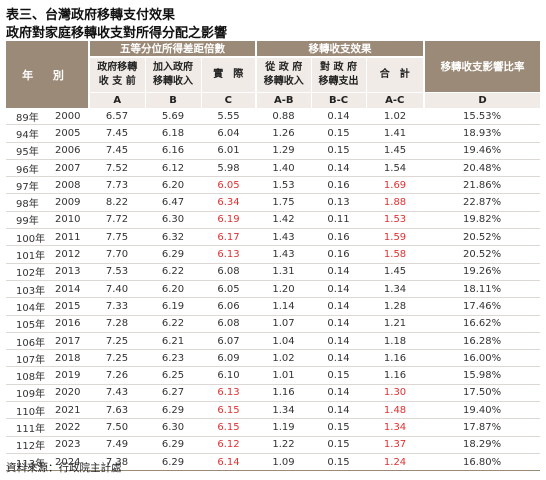  What do you see at coordinates (339, 185) in the screenshot?
I see `cell-bc: 0.16` at bounding box center [339, 185].